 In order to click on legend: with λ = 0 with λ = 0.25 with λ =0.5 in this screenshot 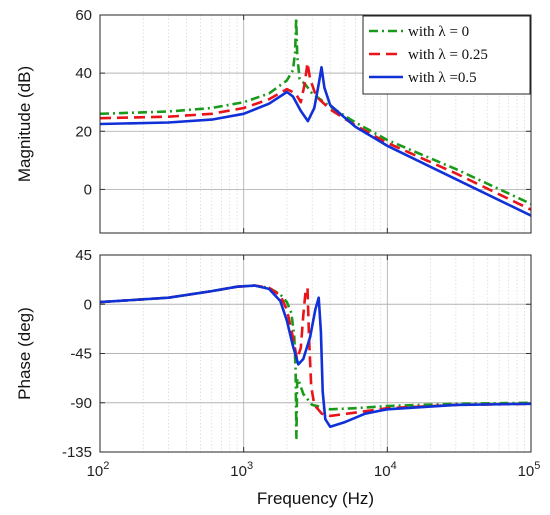, I will do `click(446, 55)`.